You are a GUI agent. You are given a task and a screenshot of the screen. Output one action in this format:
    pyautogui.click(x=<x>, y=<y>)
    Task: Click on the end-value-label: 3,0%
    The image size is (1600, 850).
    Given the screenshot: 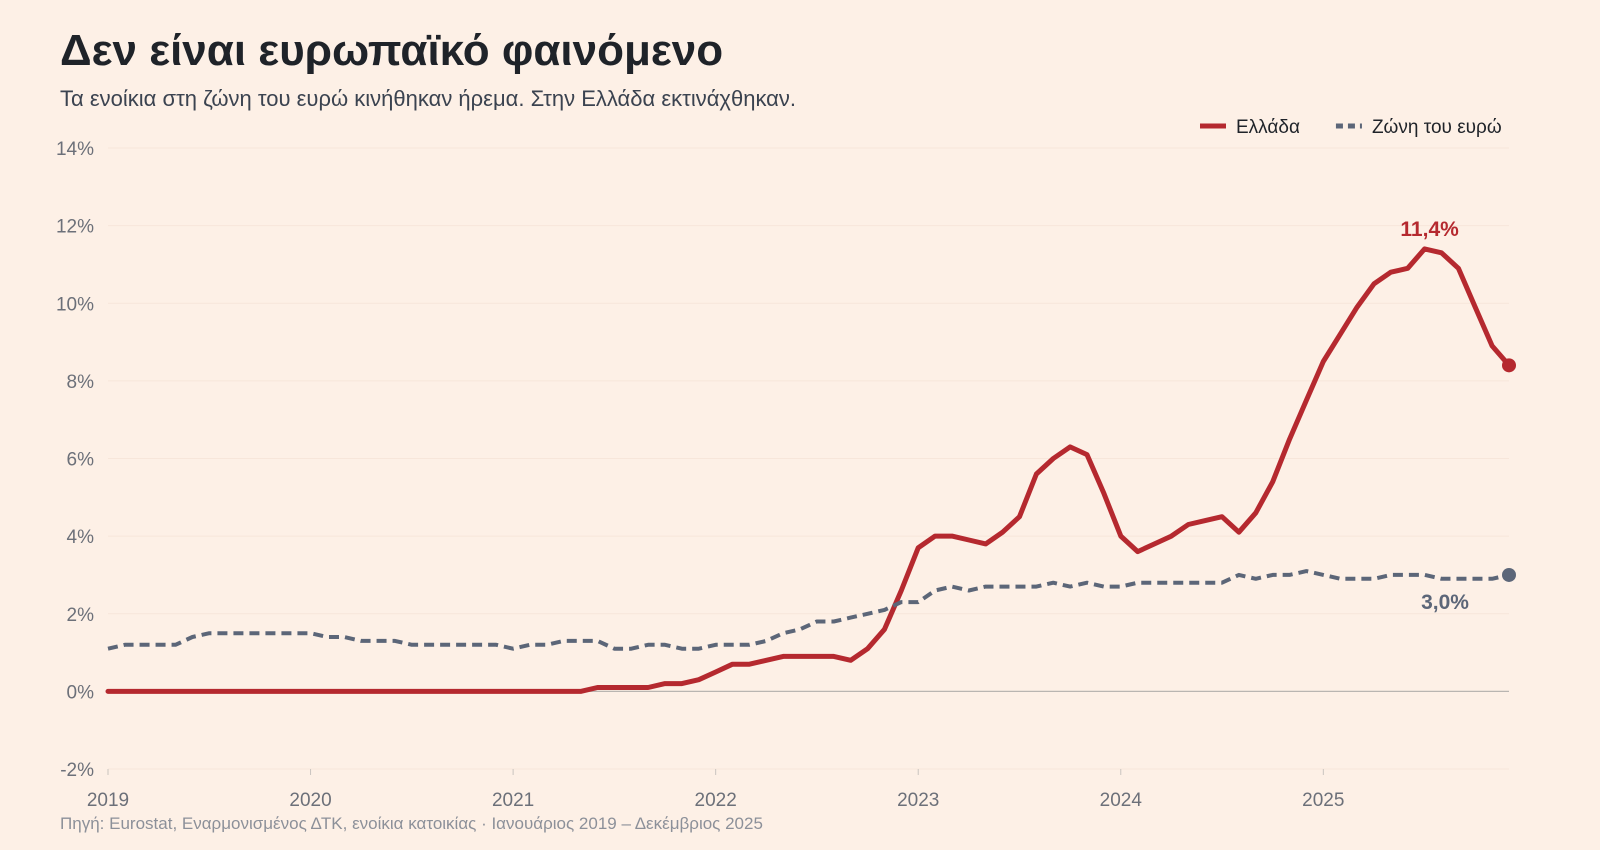 What is the action you would take?
    pyautogui.click(x=1445, y=602)
    